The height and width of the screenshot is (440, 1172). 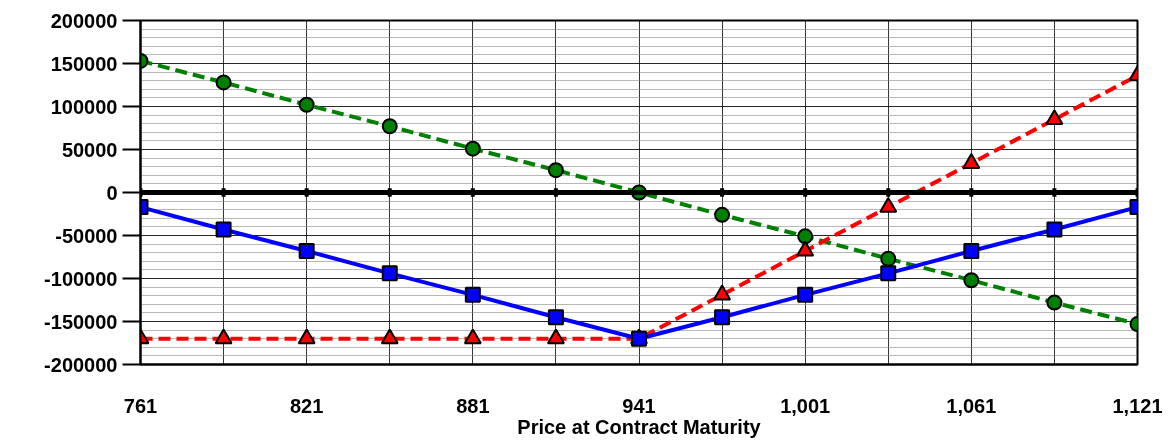 I want to click on x-tick-label: 881, so click(x=473, y=405).